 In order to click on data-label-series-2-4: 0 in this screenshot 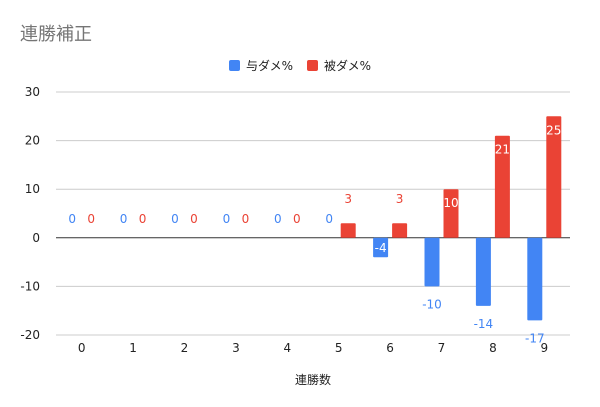, I will do `click(297, 219)`.